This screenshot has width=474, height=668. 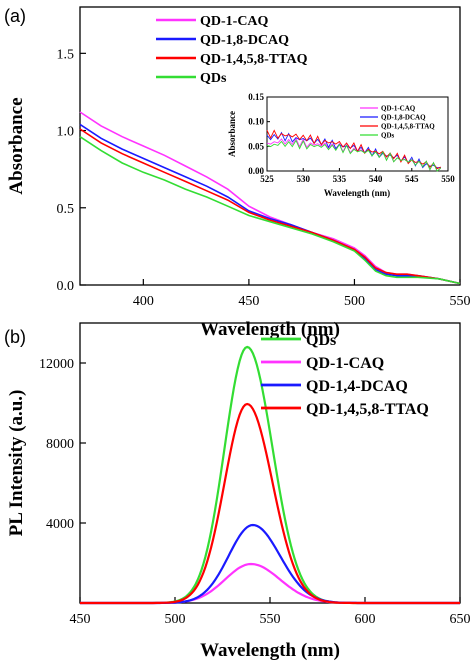 What do you see at coordinates (60, 444) in the screenshot?
I see `panel-b-y-tick-label: 8000` at bounding box center [60, 444].